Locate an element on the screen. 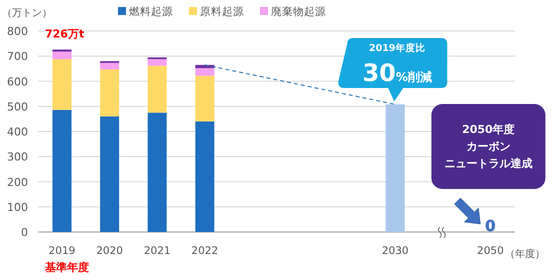  legend-label: 燃料起源 is located at coordinates (151, 11).